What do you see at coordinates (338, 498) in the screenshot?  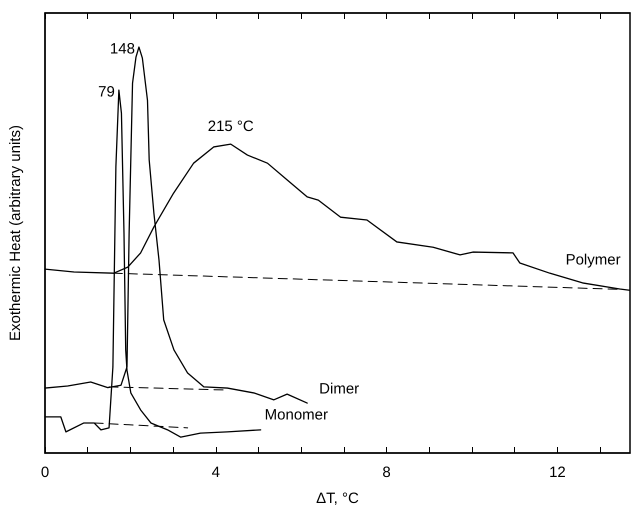 I see `x-axis-title: ΔT, °C` at bounding box center [338, 498].